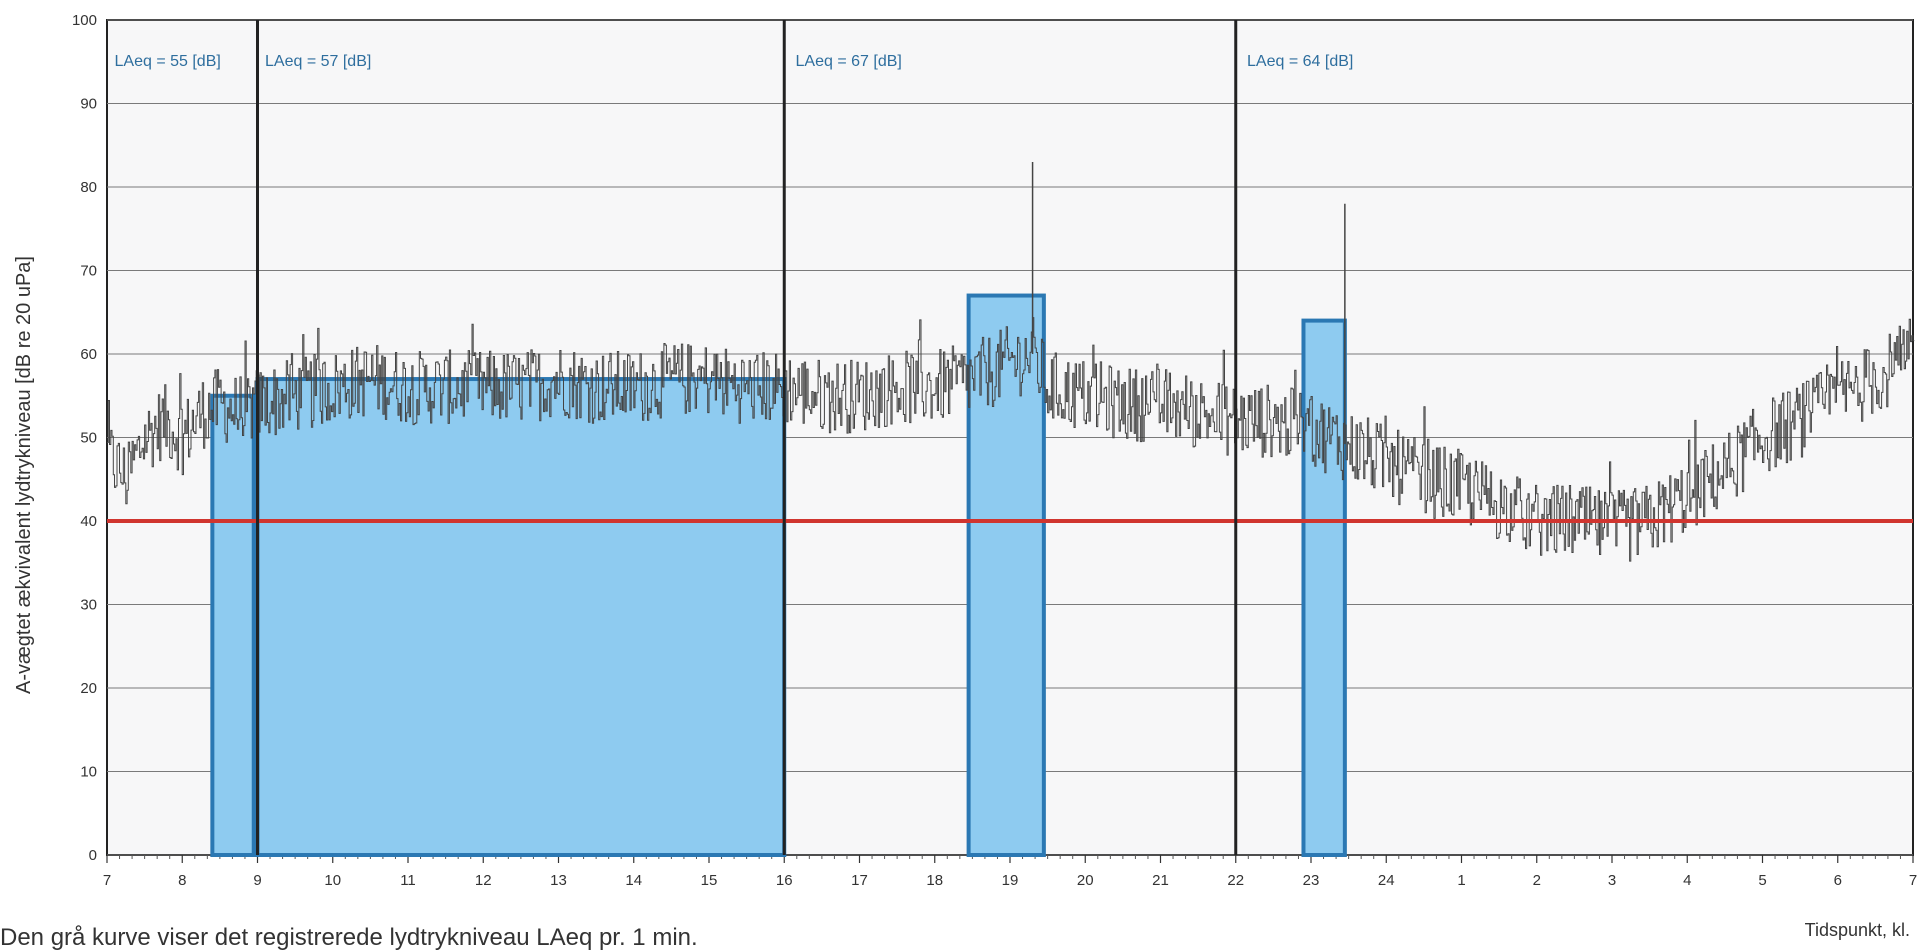 Image resolution: width=1921 pixels, height=952 pixels. What do you see at coordinates (88, 772) in the screenshot?
I see `y-tick-label: 10` at bounding box center [88, 772].